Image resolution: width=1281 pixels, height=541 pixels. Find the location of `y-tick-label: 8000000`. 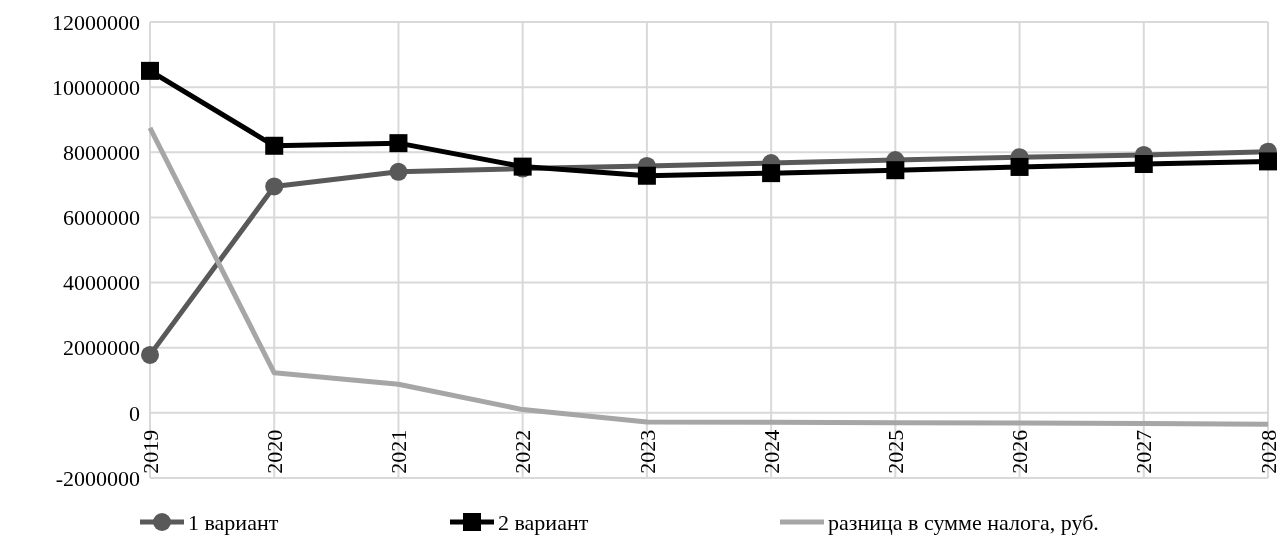

y-tick-label: 8000000 is located at coordinates (101, 152).